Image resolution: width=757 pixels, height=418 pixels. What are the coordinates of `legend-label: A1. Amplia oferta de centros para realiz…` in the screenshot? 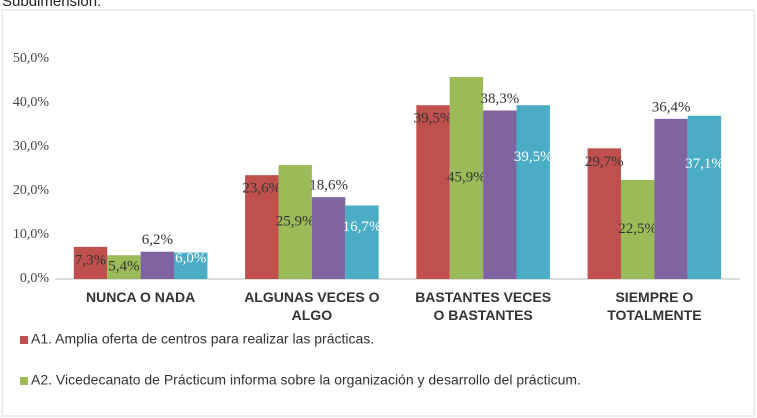 It's located at (202, 339).